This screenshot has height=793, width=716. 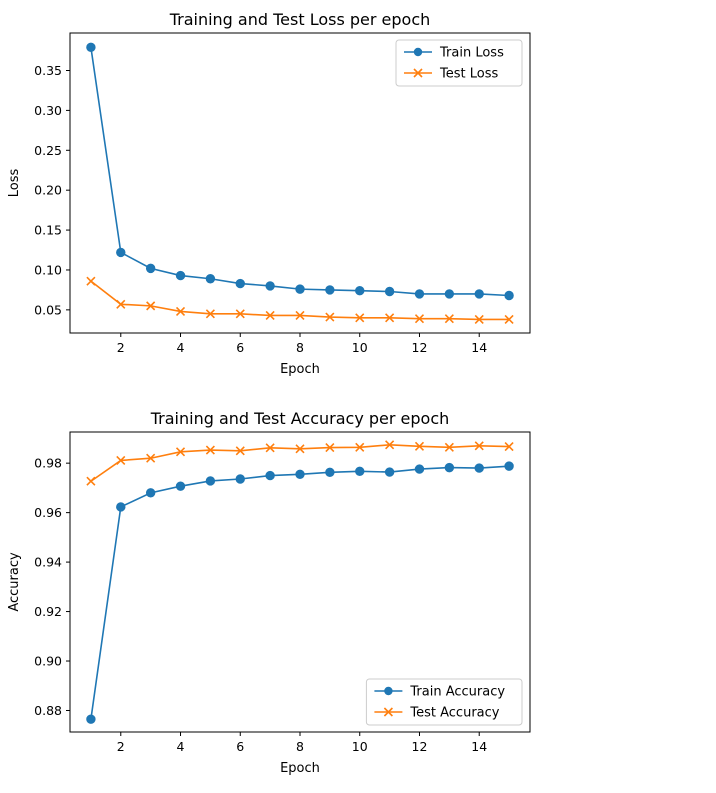 What do you see at coordinates (420, 746) in the screenshot?
I see `x-tick-label: 12` at bounding box center [420, 746].